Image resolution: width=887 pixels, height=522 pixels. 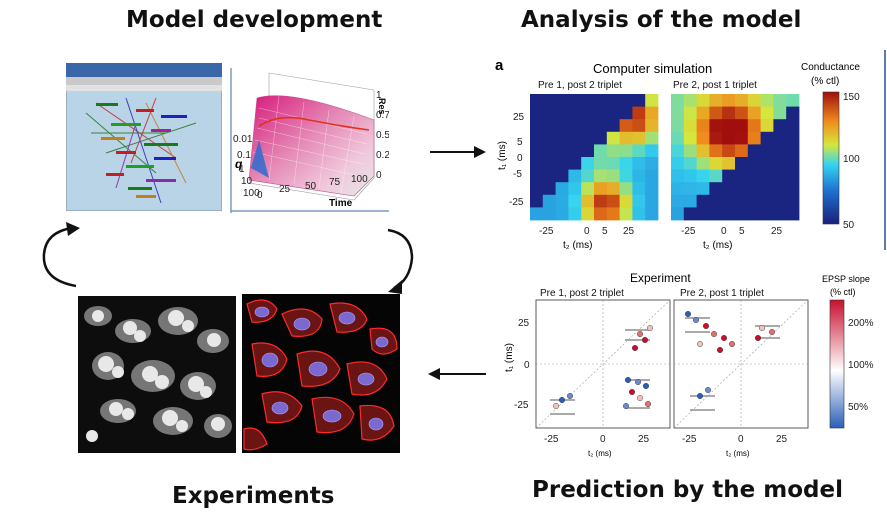 What do you see at coordinates (851, 97) in the screenshot?
I see `sim-colorbar-tick-0: 150` at bounding box center [851, 97].